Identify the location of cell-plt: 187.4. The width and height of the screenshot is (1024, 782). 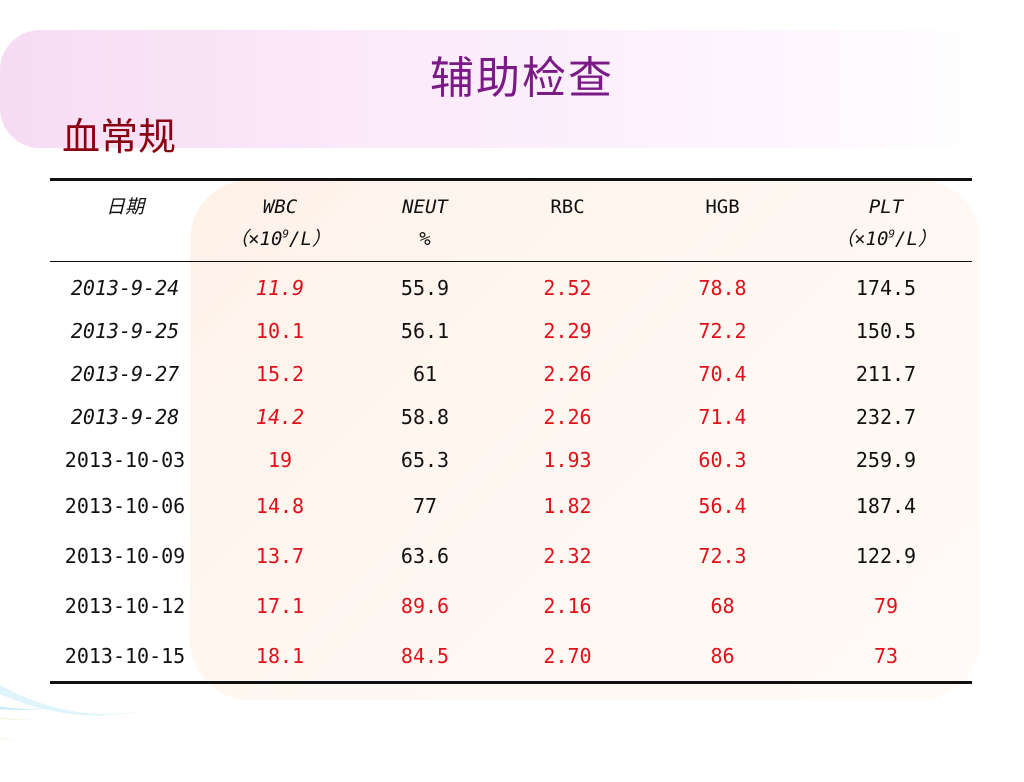
(886, 506).